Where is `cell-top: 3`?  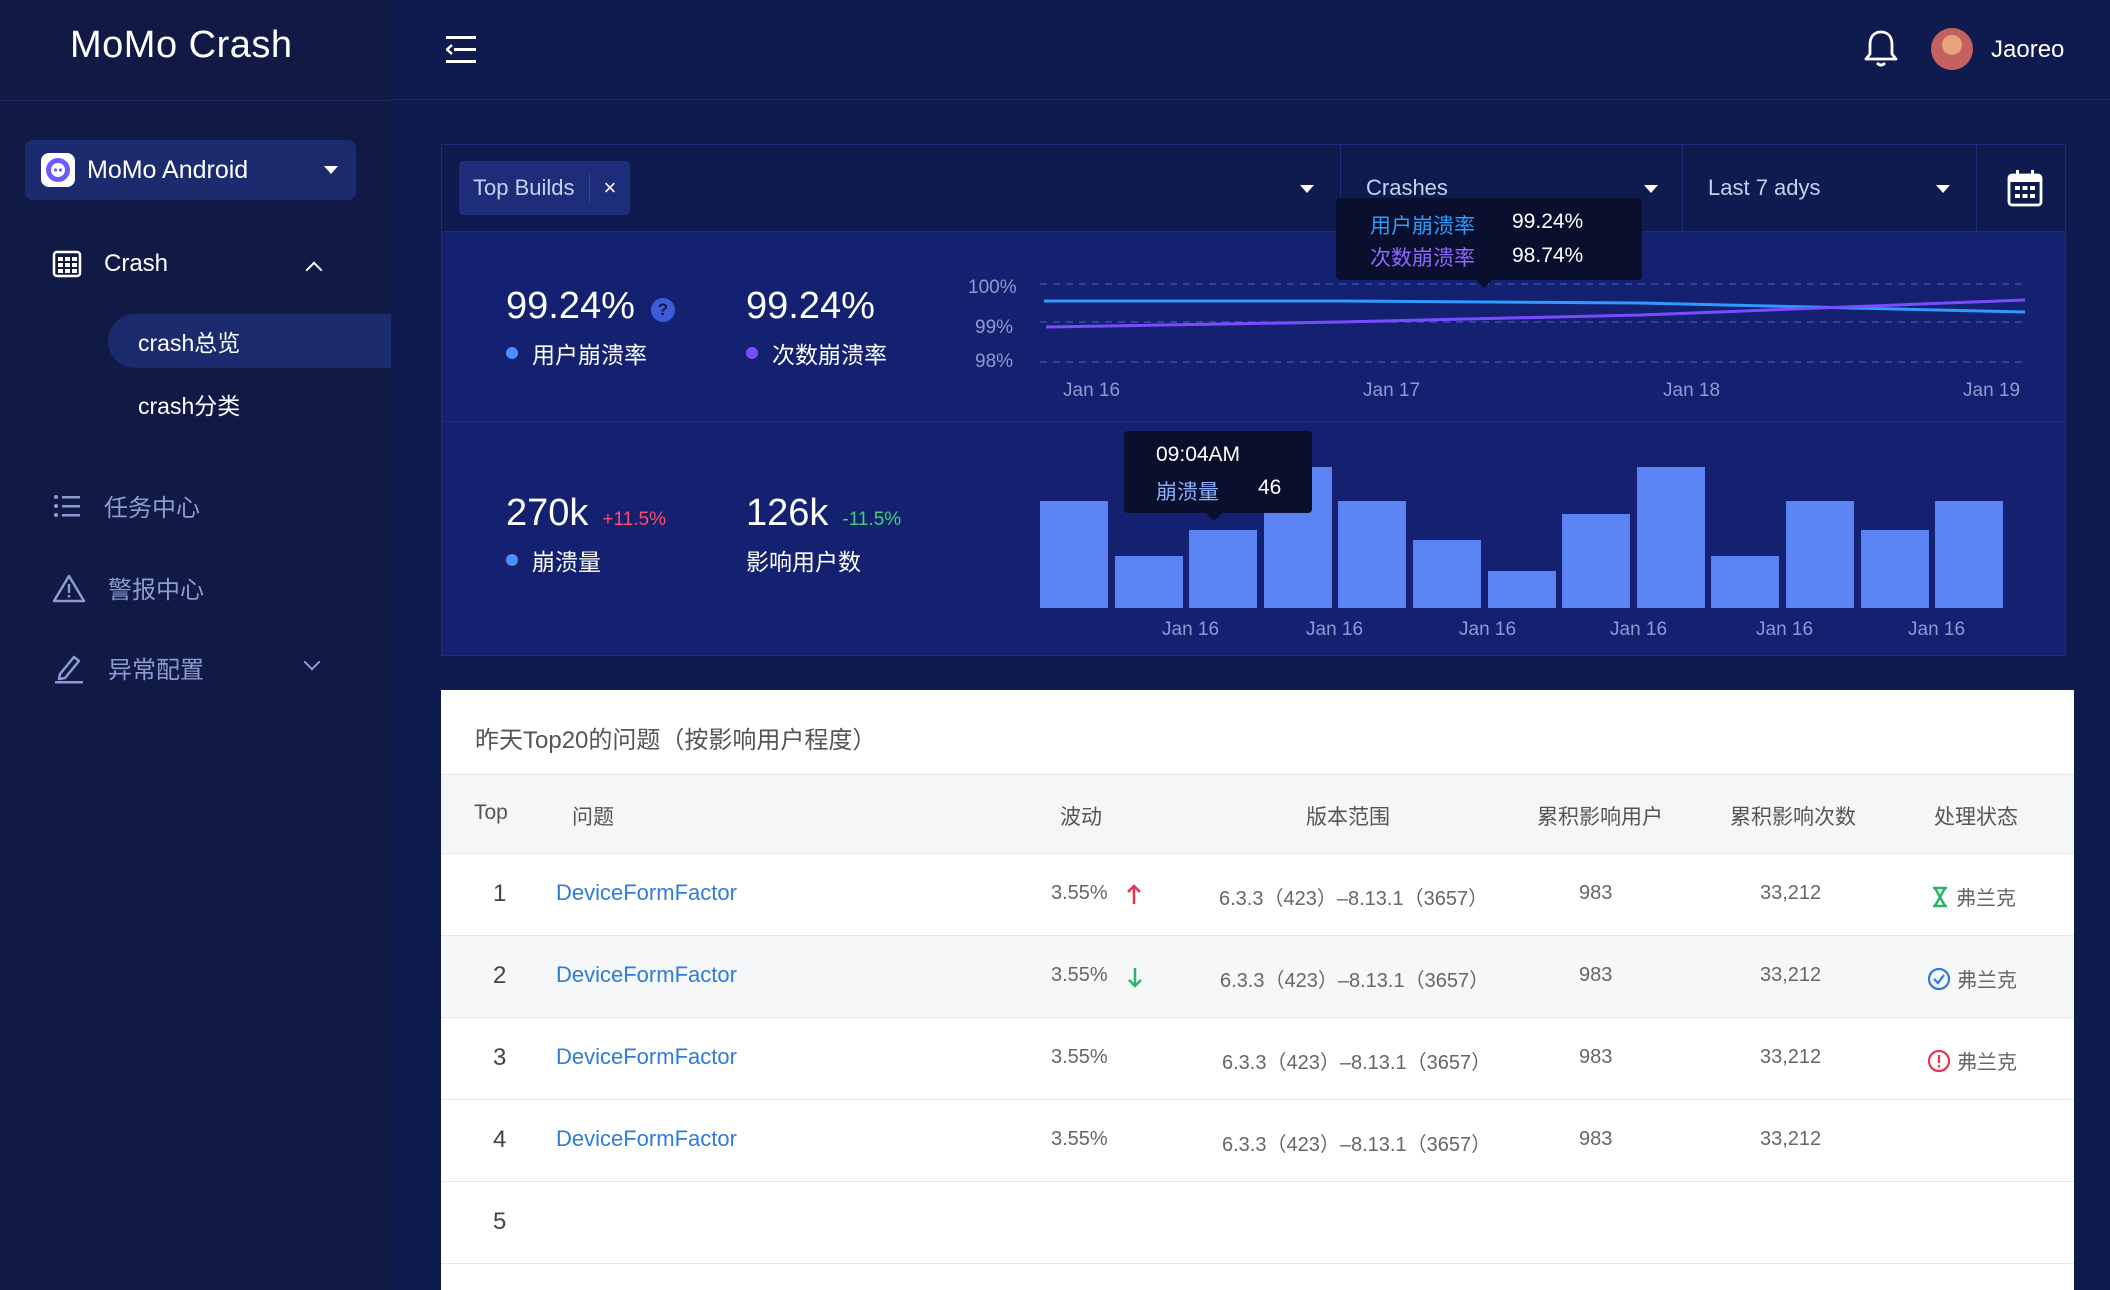
cell-top: 3 is located at coordinates (500, 1057).